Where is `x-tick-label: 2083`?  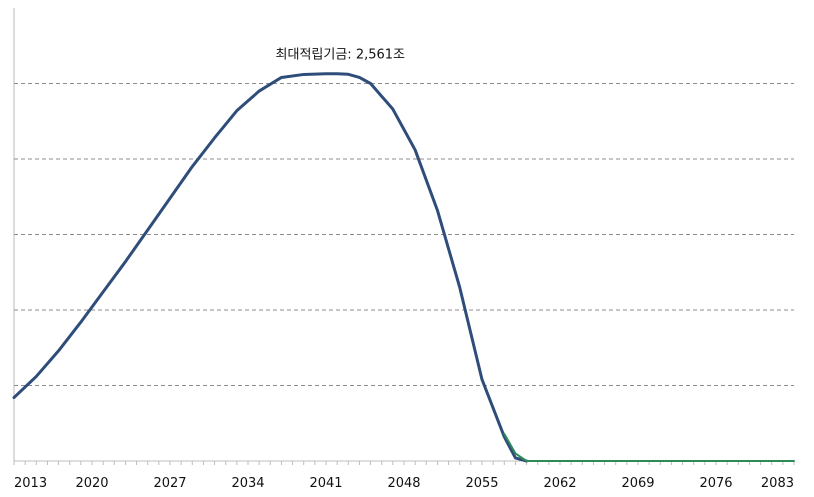
x-tick-label: 2083 is located at coordinates (777, 483).